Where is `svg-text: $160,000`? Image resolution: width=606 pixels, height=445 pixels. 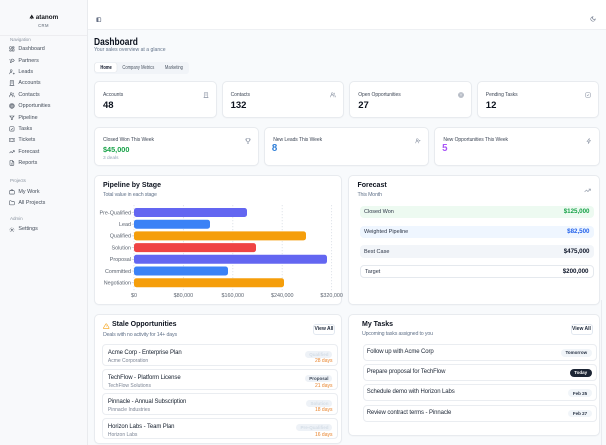 svg-text: $160,000 is located at coordinates (233, 296).